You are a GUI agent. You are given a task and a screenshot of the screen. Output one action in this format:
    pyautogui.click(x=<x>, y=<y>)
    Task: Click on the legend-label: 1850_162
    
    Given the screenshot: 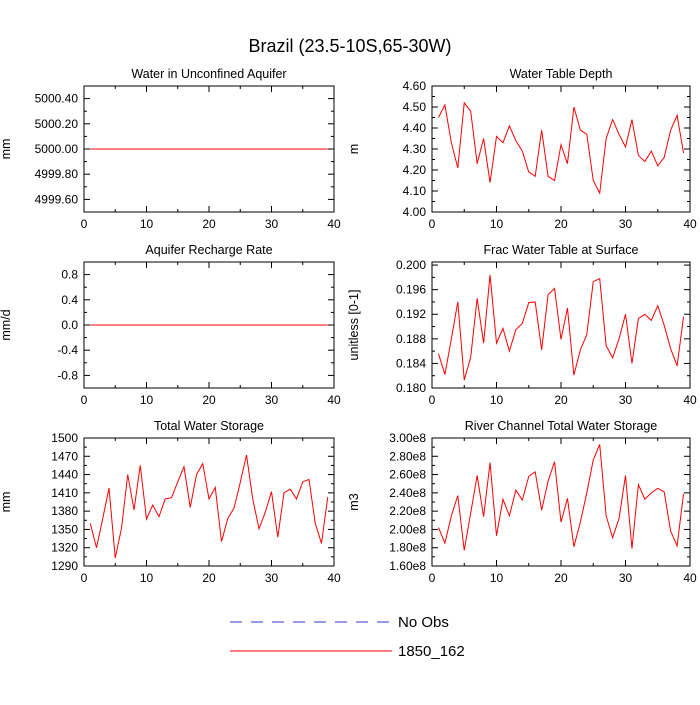 What is the action you would take?
    pyautogui.click(x=431, y=651)
    